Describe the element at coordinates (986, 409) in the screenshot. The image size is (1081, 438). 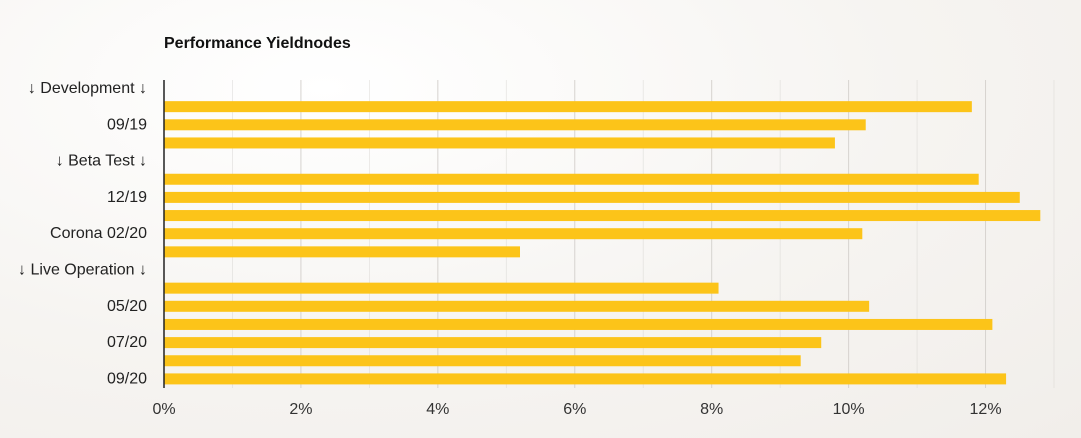
I see `x-tick-label: 12%` at that location.